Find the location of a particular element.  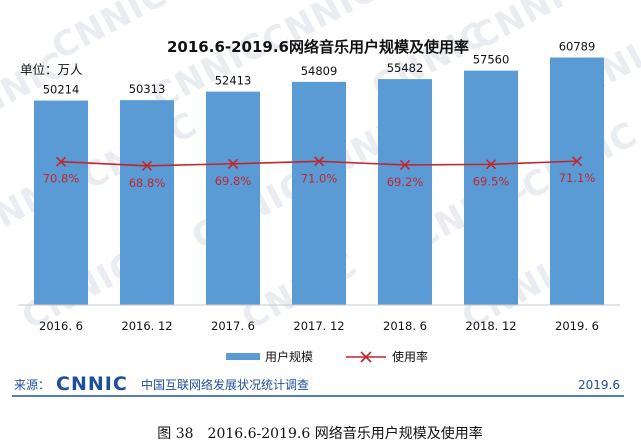

x-tick-label-3: 2017. 12 is located at coordinates (318, 326).